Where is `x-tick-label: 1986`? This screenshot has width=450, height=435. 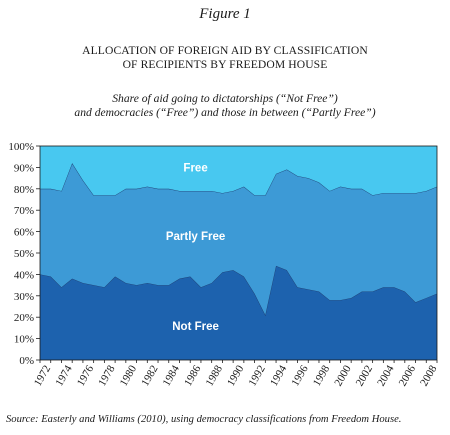 x-tick-label: 1986 is located at coordinates (193, 375).